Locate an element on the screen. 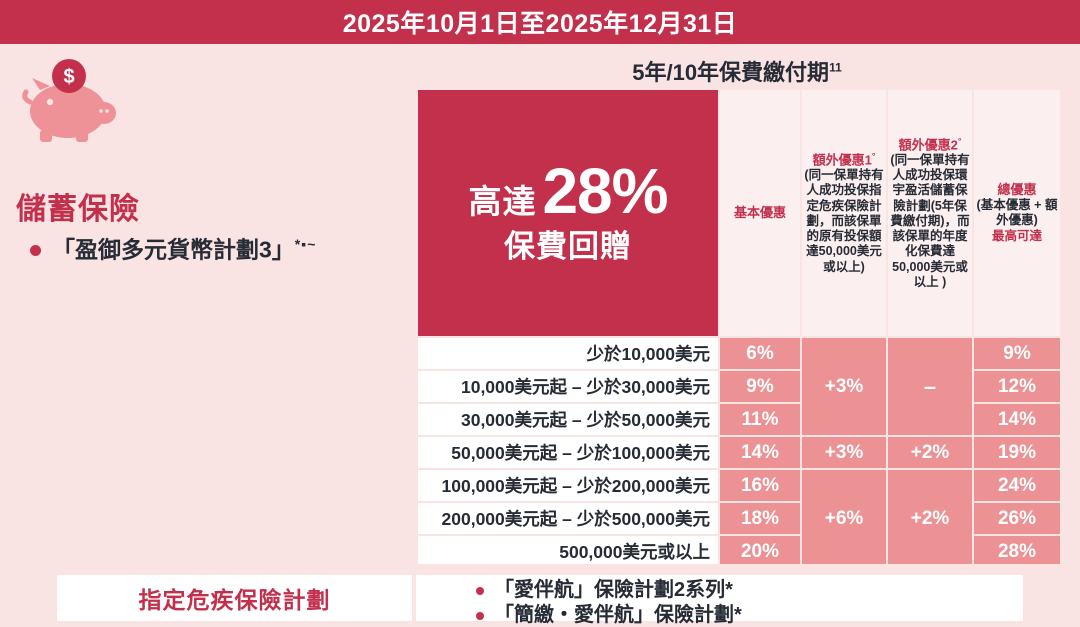  cell-total-discount: 19% is located at coordinates (1017, 452).